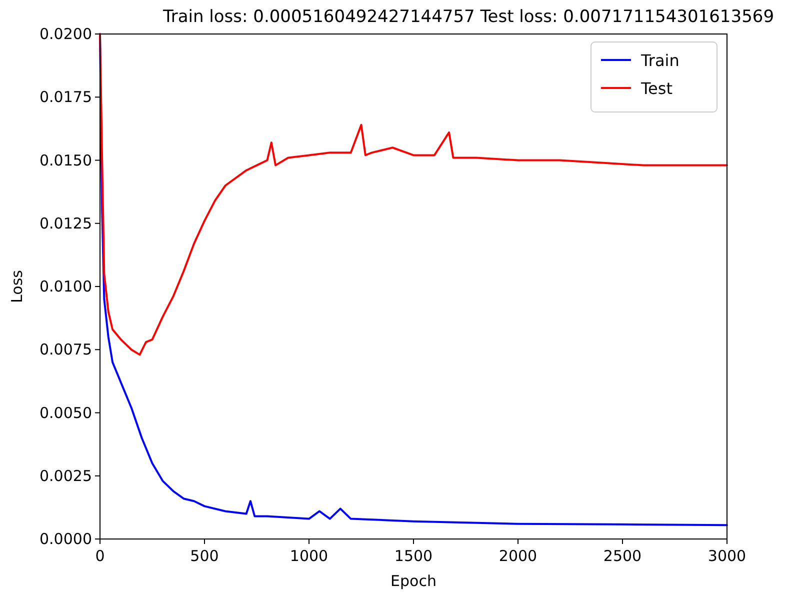 The height and width of the screenshot is (596, 797). I want to click on y-tick-label: 0.0175, so click(66, 97).